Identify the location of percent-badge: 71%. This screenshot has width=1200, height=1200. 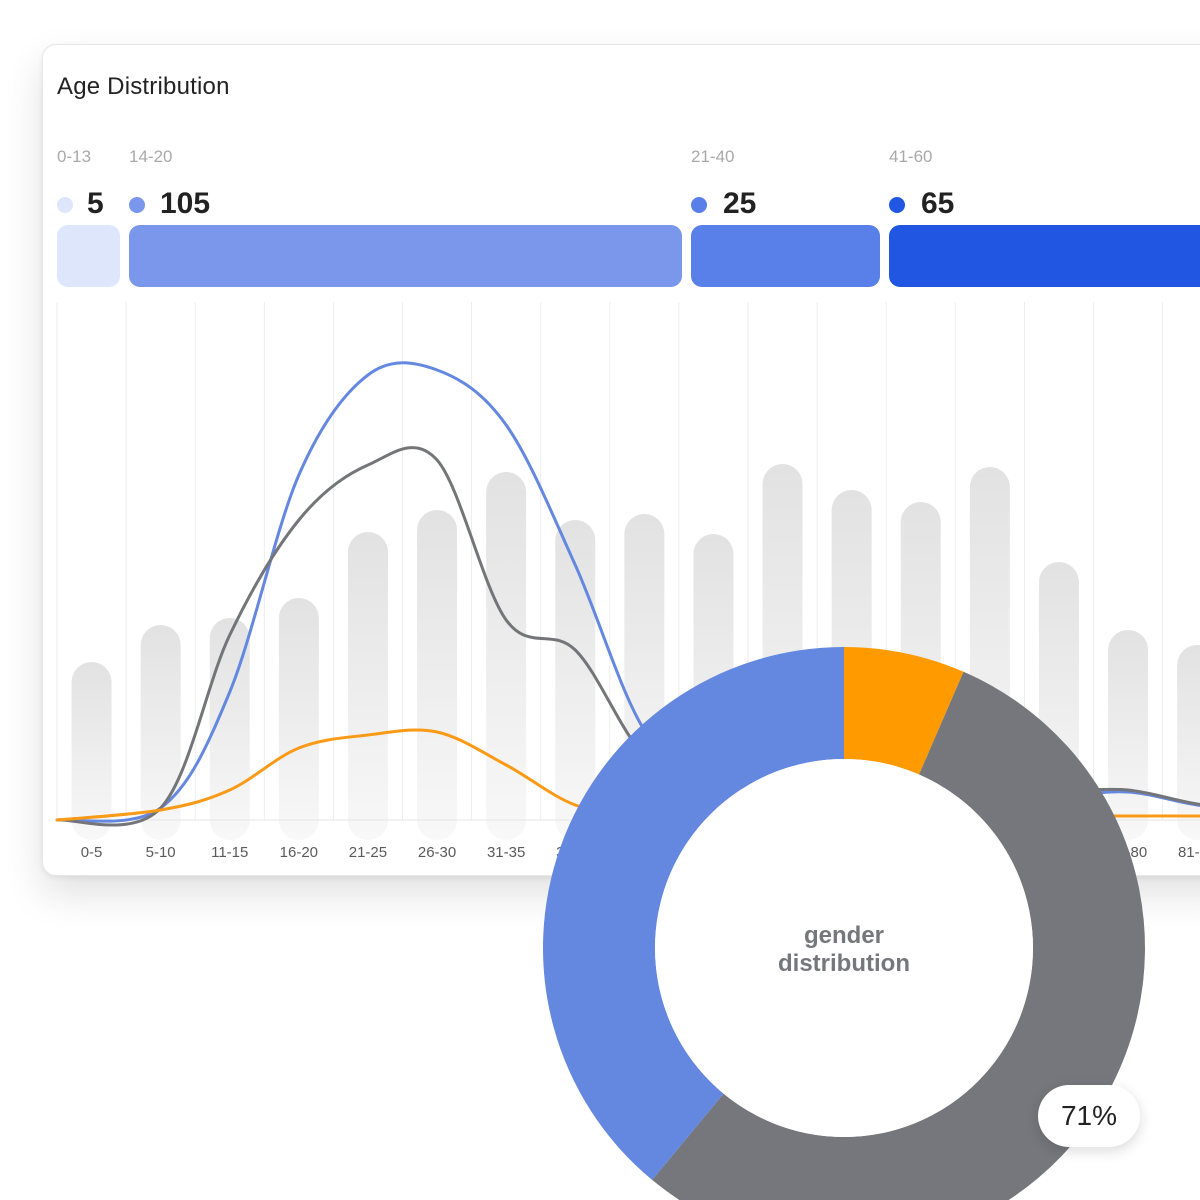
(1089, 1116).